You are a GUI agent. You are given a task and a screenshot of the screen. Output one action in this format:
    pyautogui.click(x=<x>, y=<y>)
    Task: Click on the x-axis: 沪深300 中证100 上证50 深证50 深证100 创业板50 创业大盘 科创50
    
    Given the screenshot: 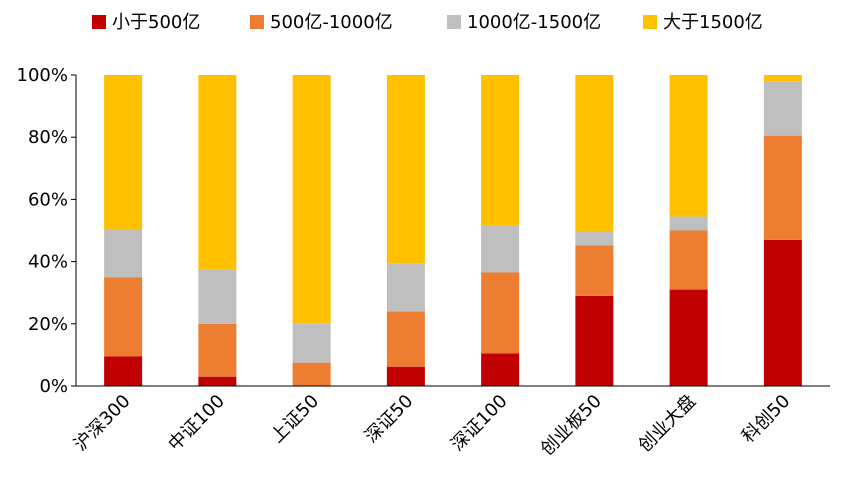 What is the action you would take?
    pyautogui.click(x=450, y=422)
    